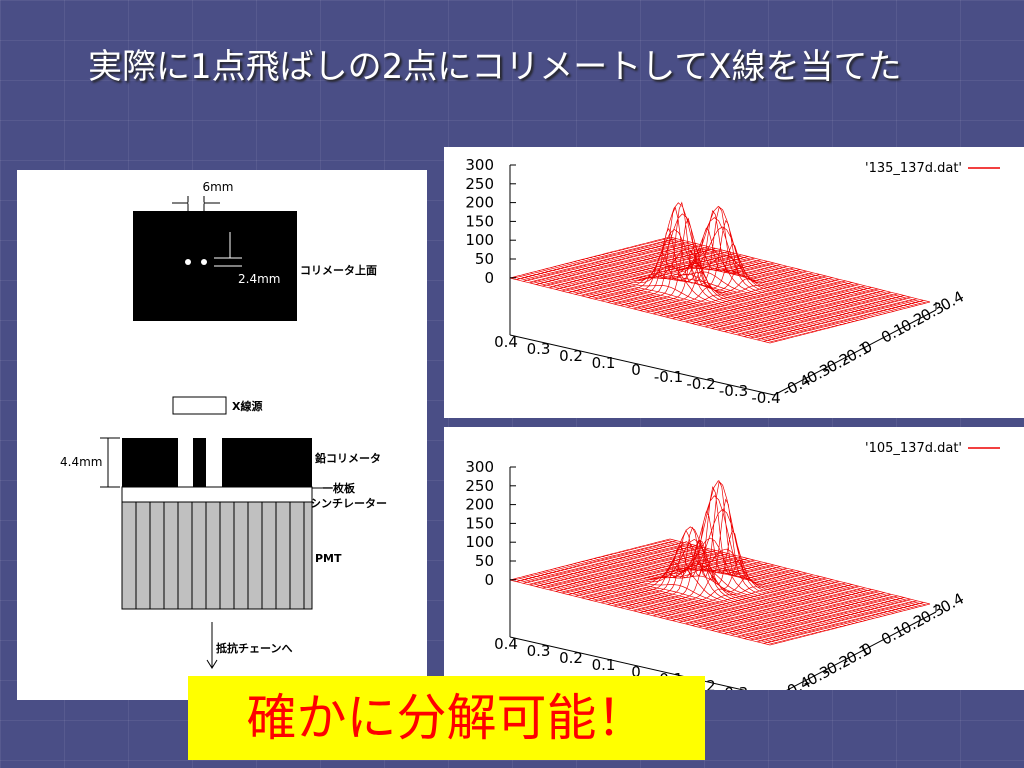 This screenshot has width=1024, height=768. What do you see at coordinates (81, 462) in the screenshot?
I see `thickness-label: 4.4mm` at bounding box center [81, 462].